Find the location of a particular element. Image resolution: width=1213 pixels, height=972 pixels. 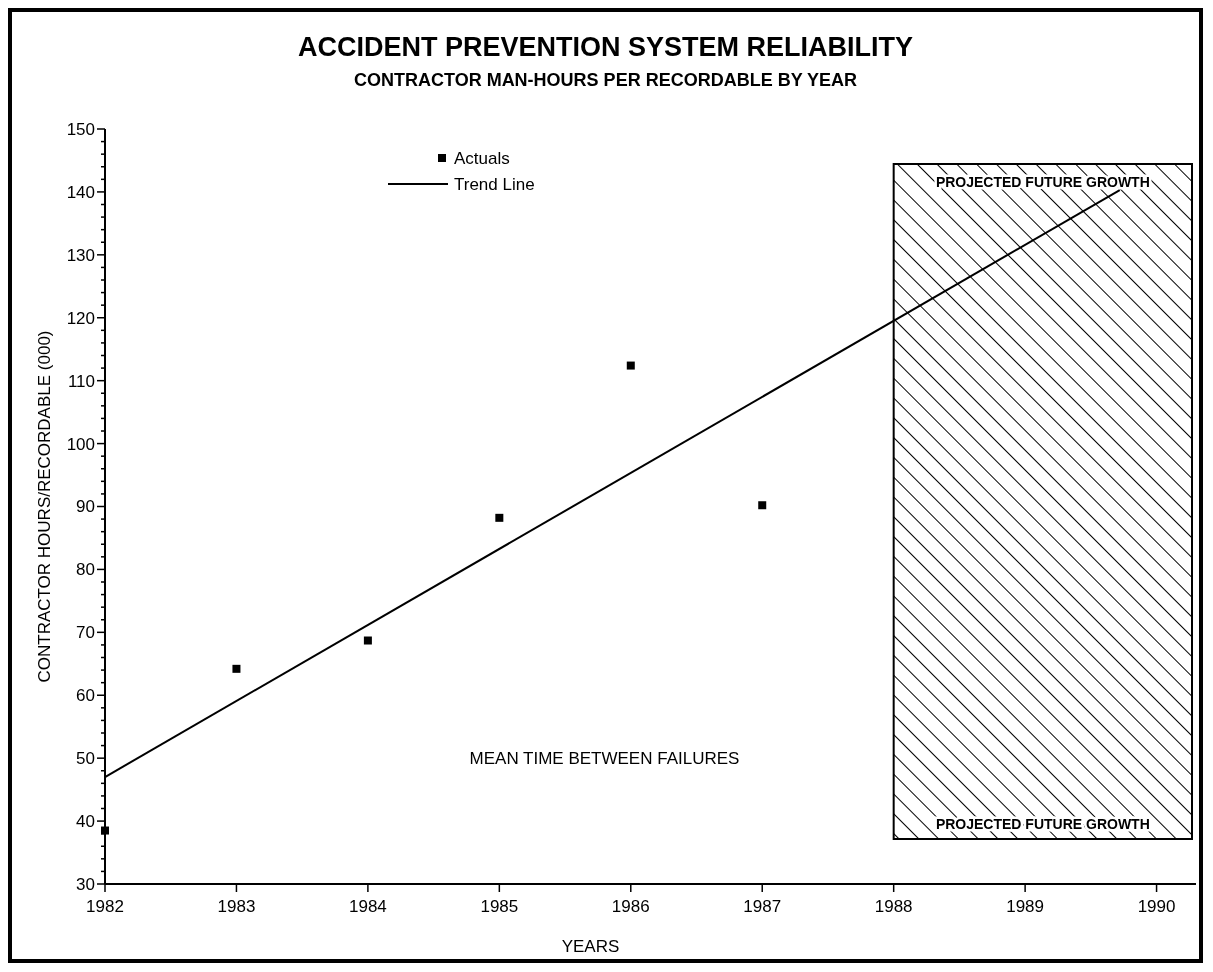

y-tick-label: 110 is located at coordinates (81, 381).